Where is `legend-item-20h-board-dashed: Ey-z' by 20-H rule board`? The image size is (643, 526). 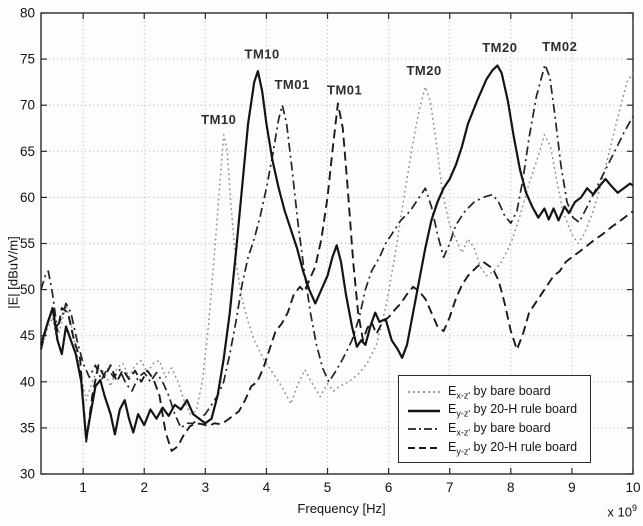
legend-item-20h-board-dashed: Ey-z' by 20-H rule board is located at coordinates (494, 448).